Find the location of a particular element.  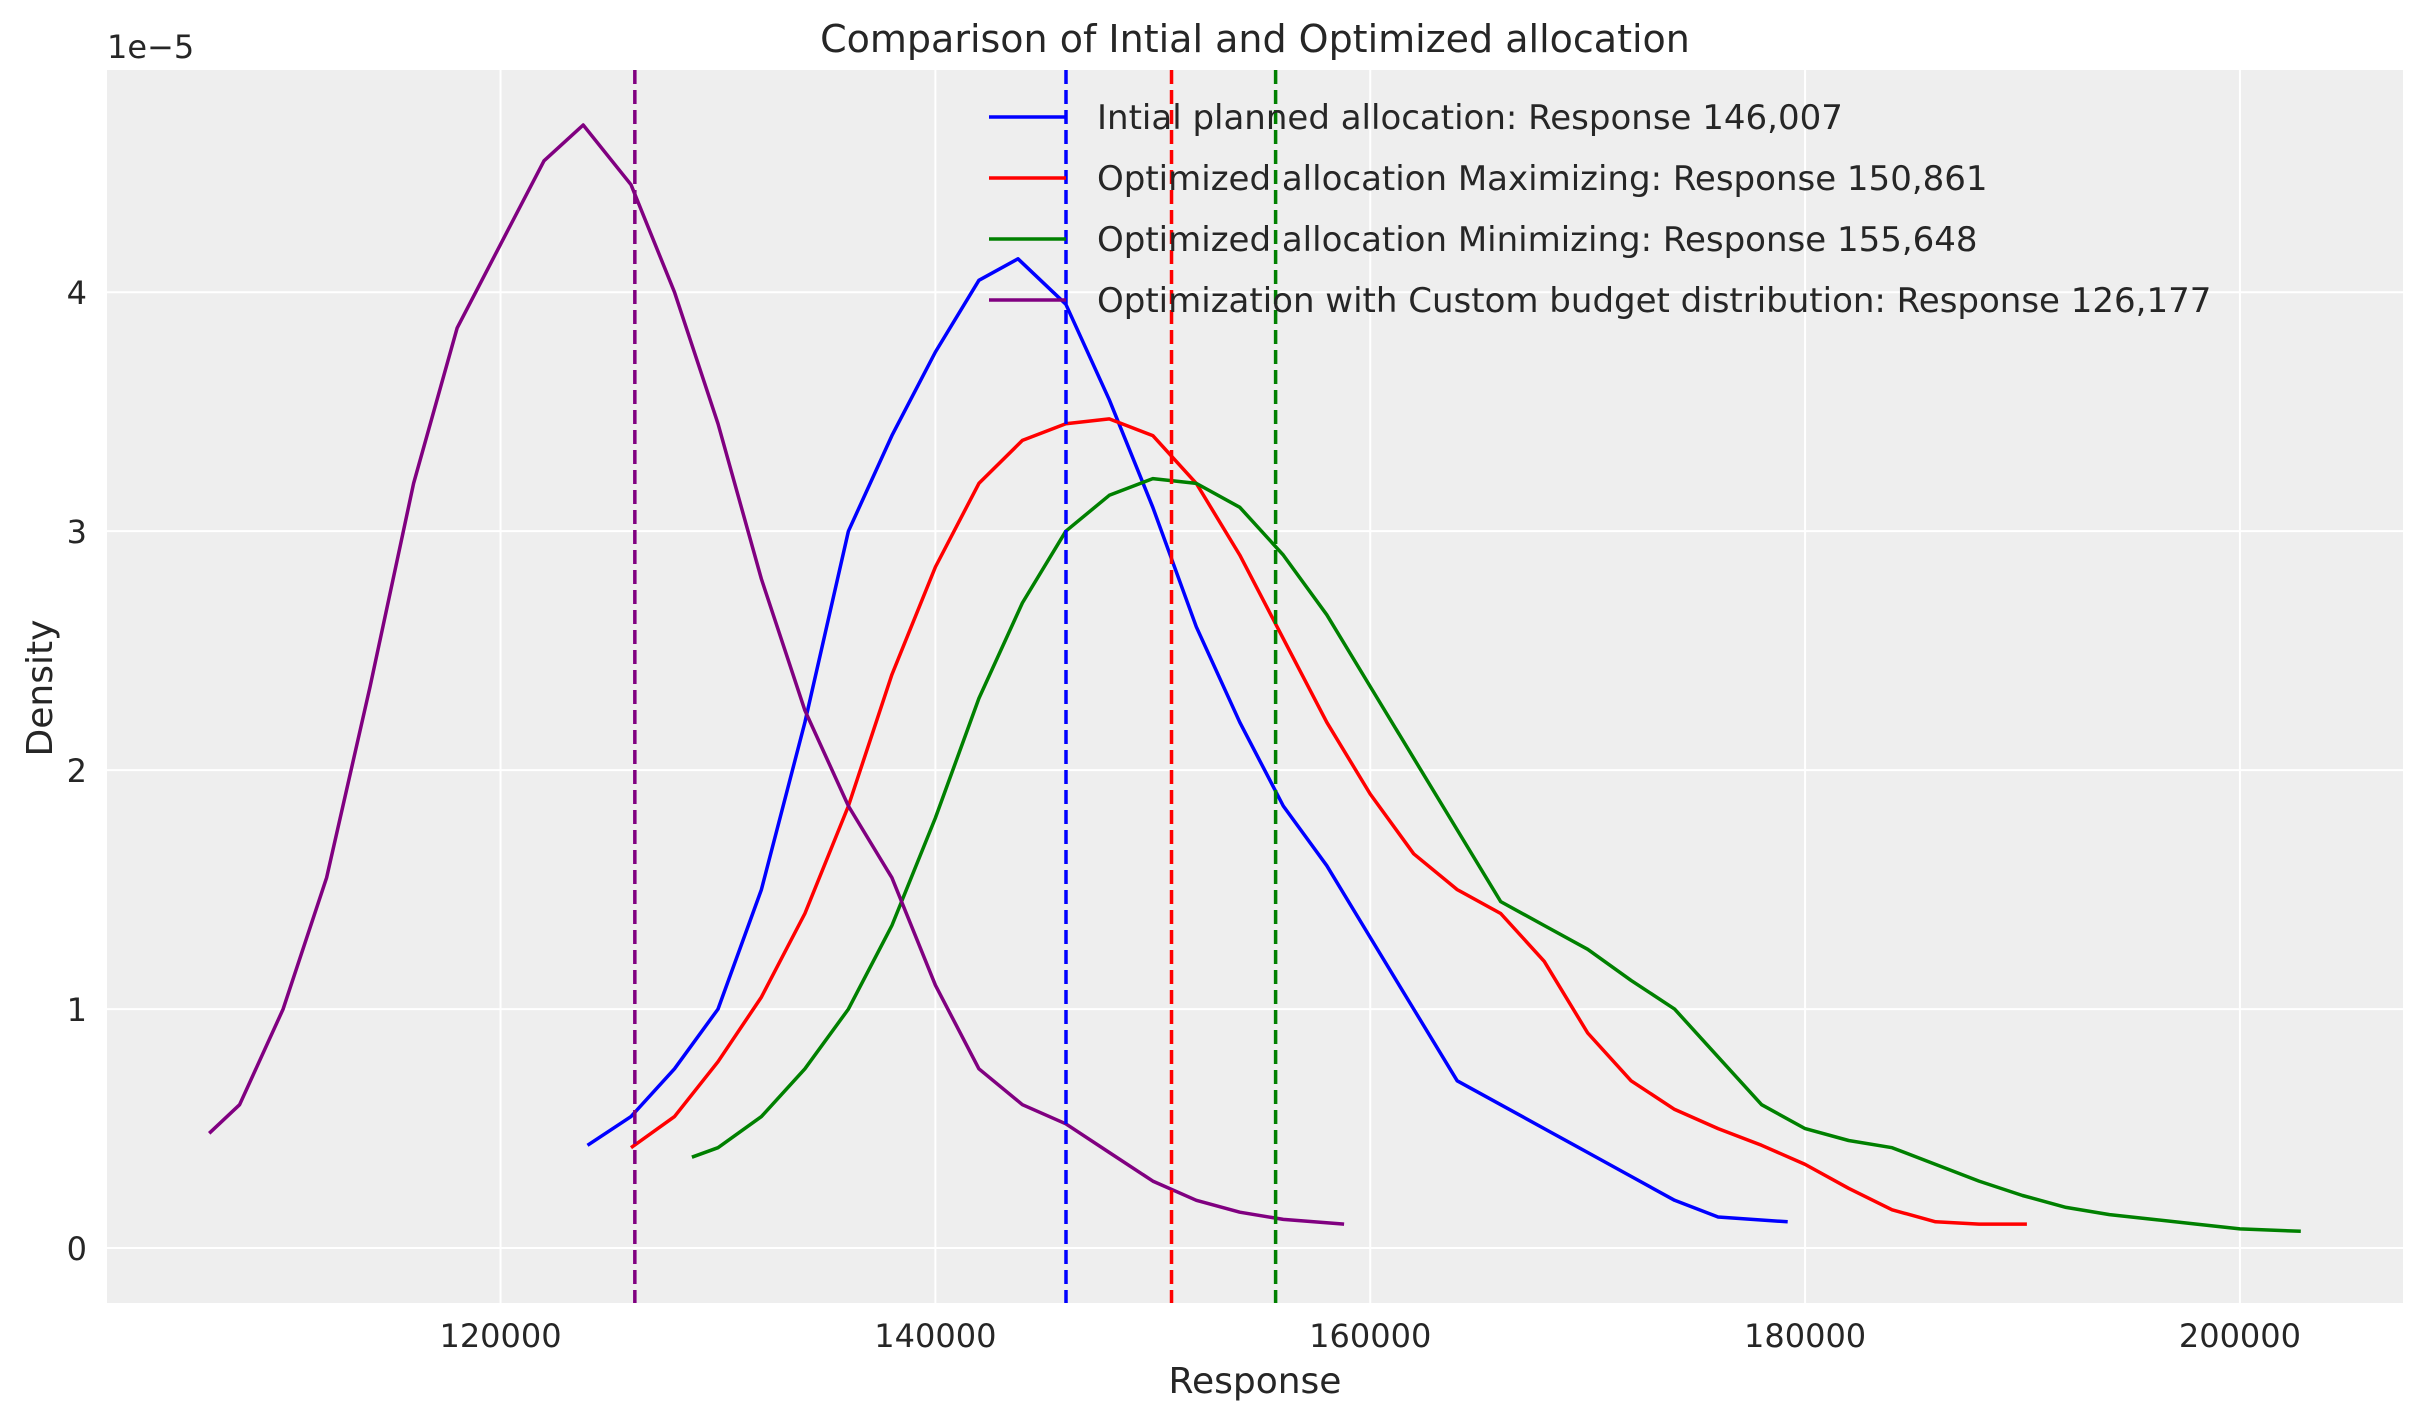

x-tick-label: 140000 is located at coordinates (935, 1336).